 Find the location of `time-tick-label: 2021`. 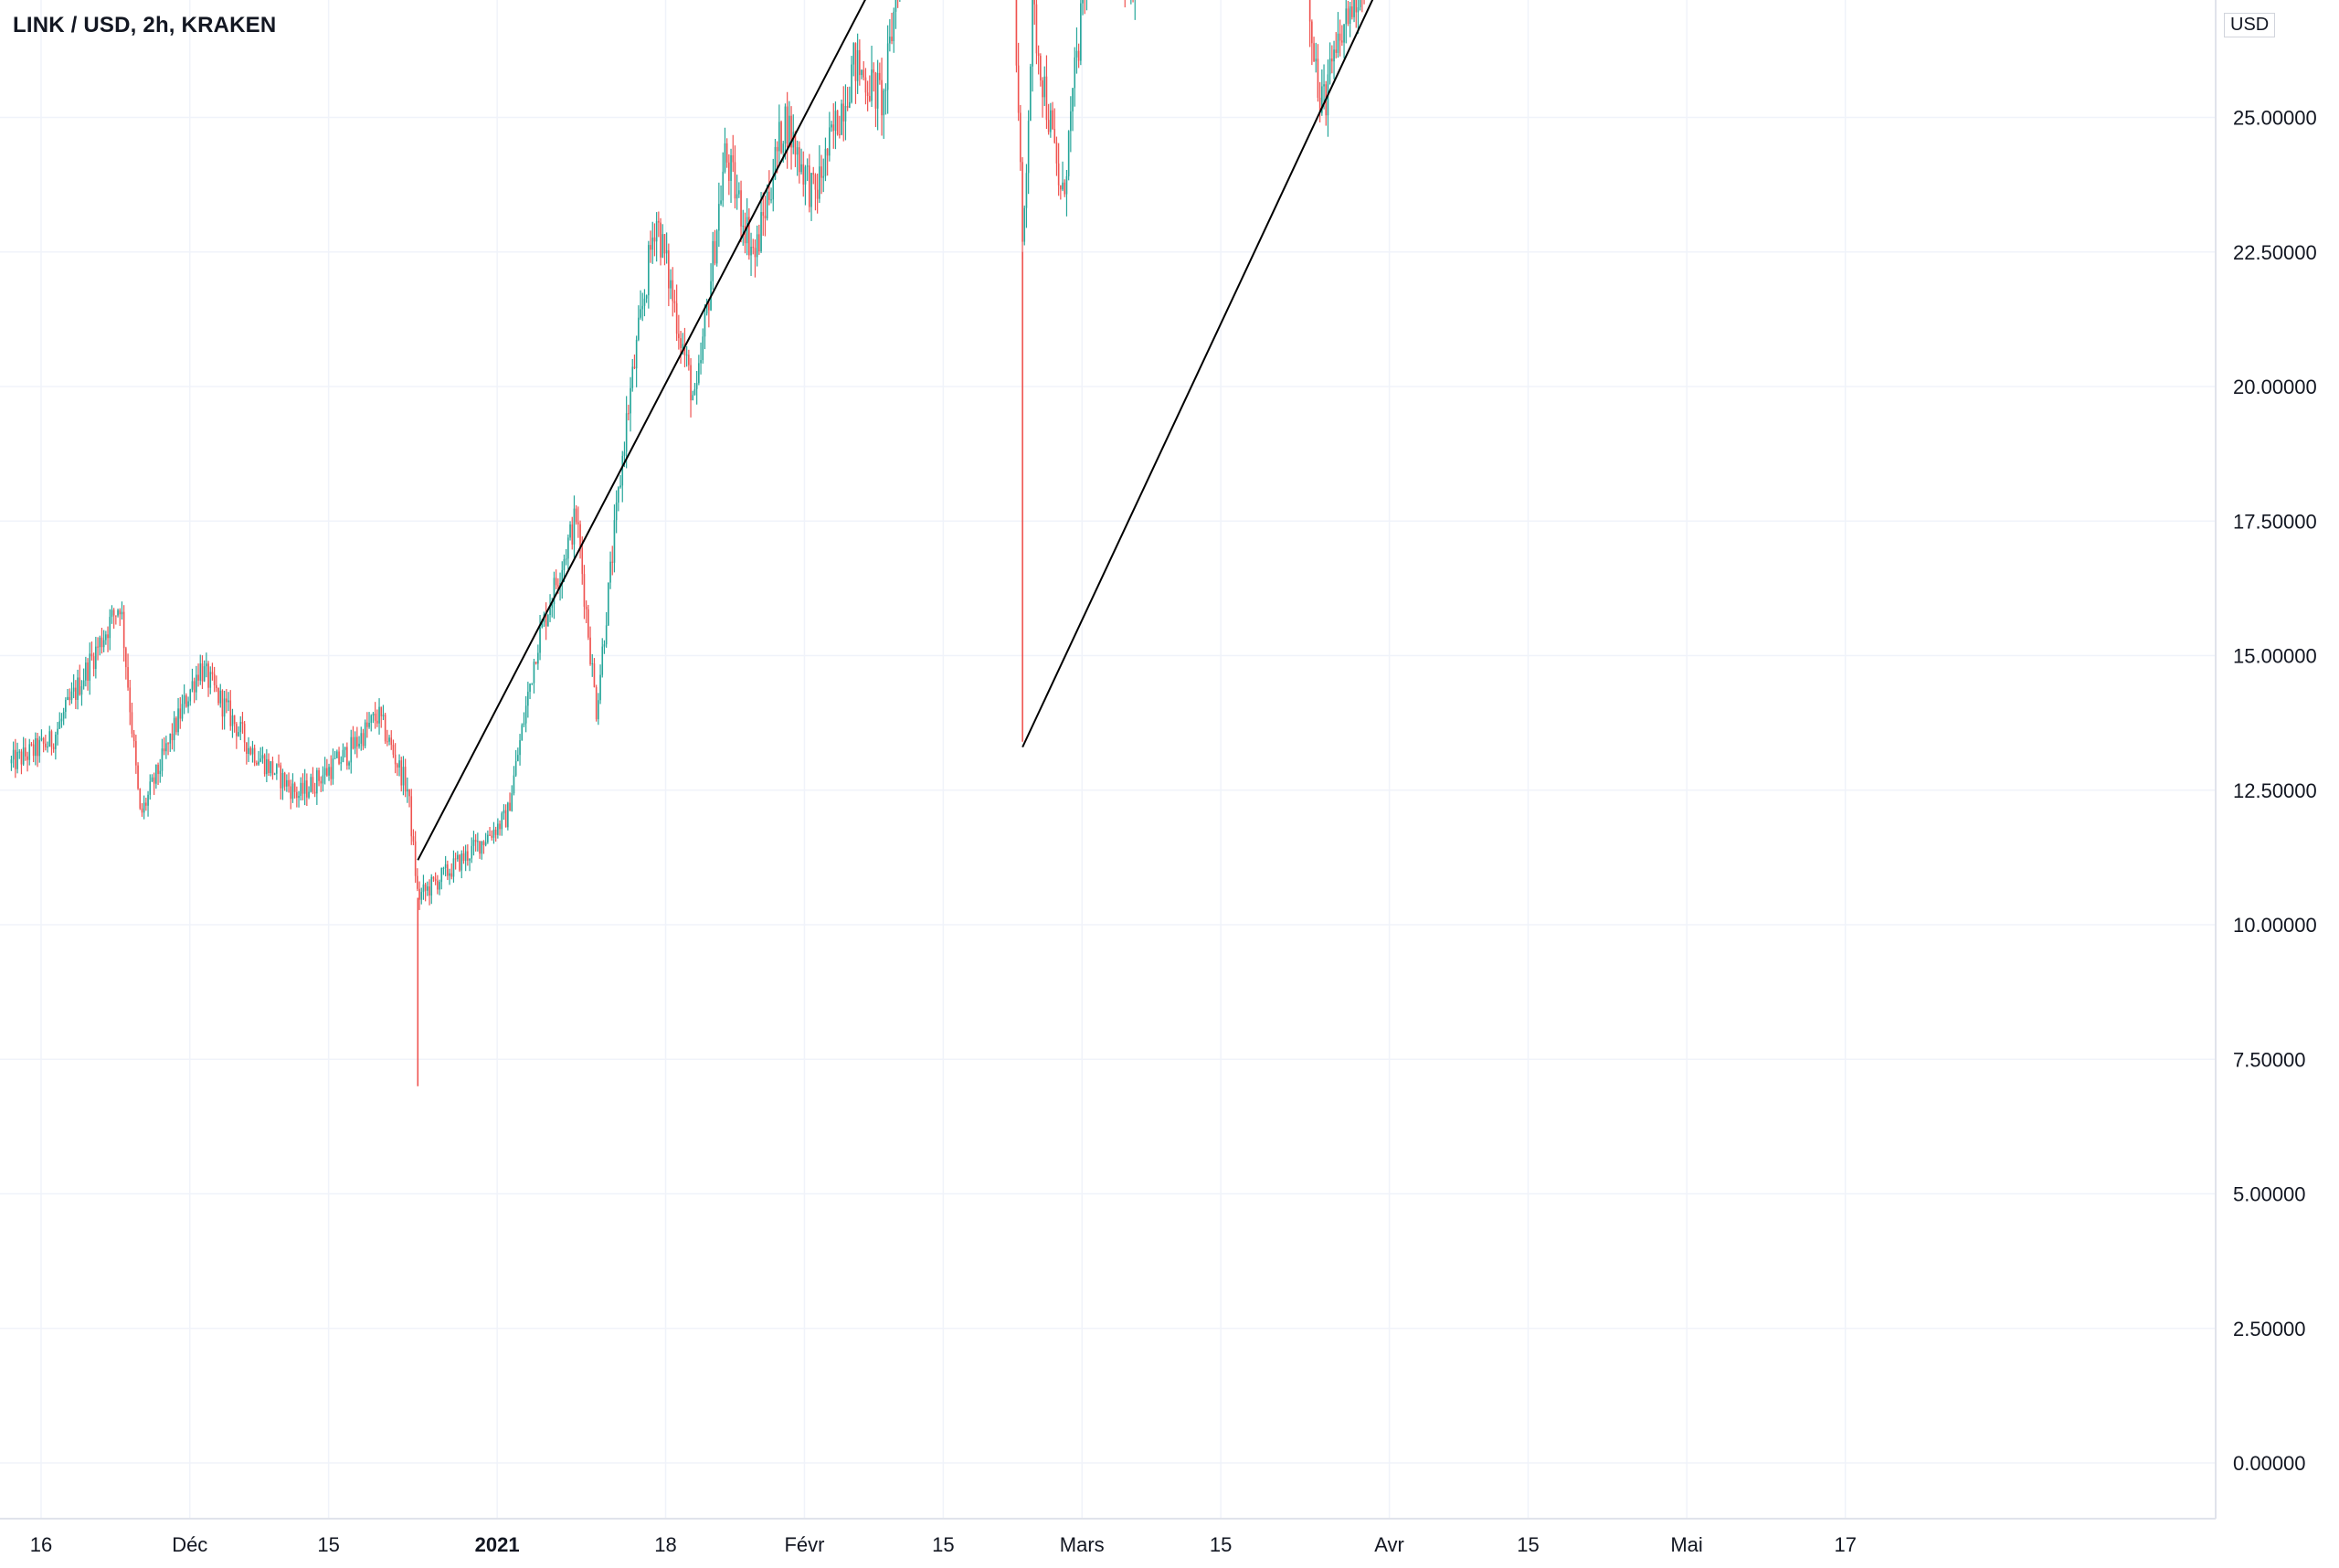

time-tick-label: 2021 is located at coordinates (498, 1545).